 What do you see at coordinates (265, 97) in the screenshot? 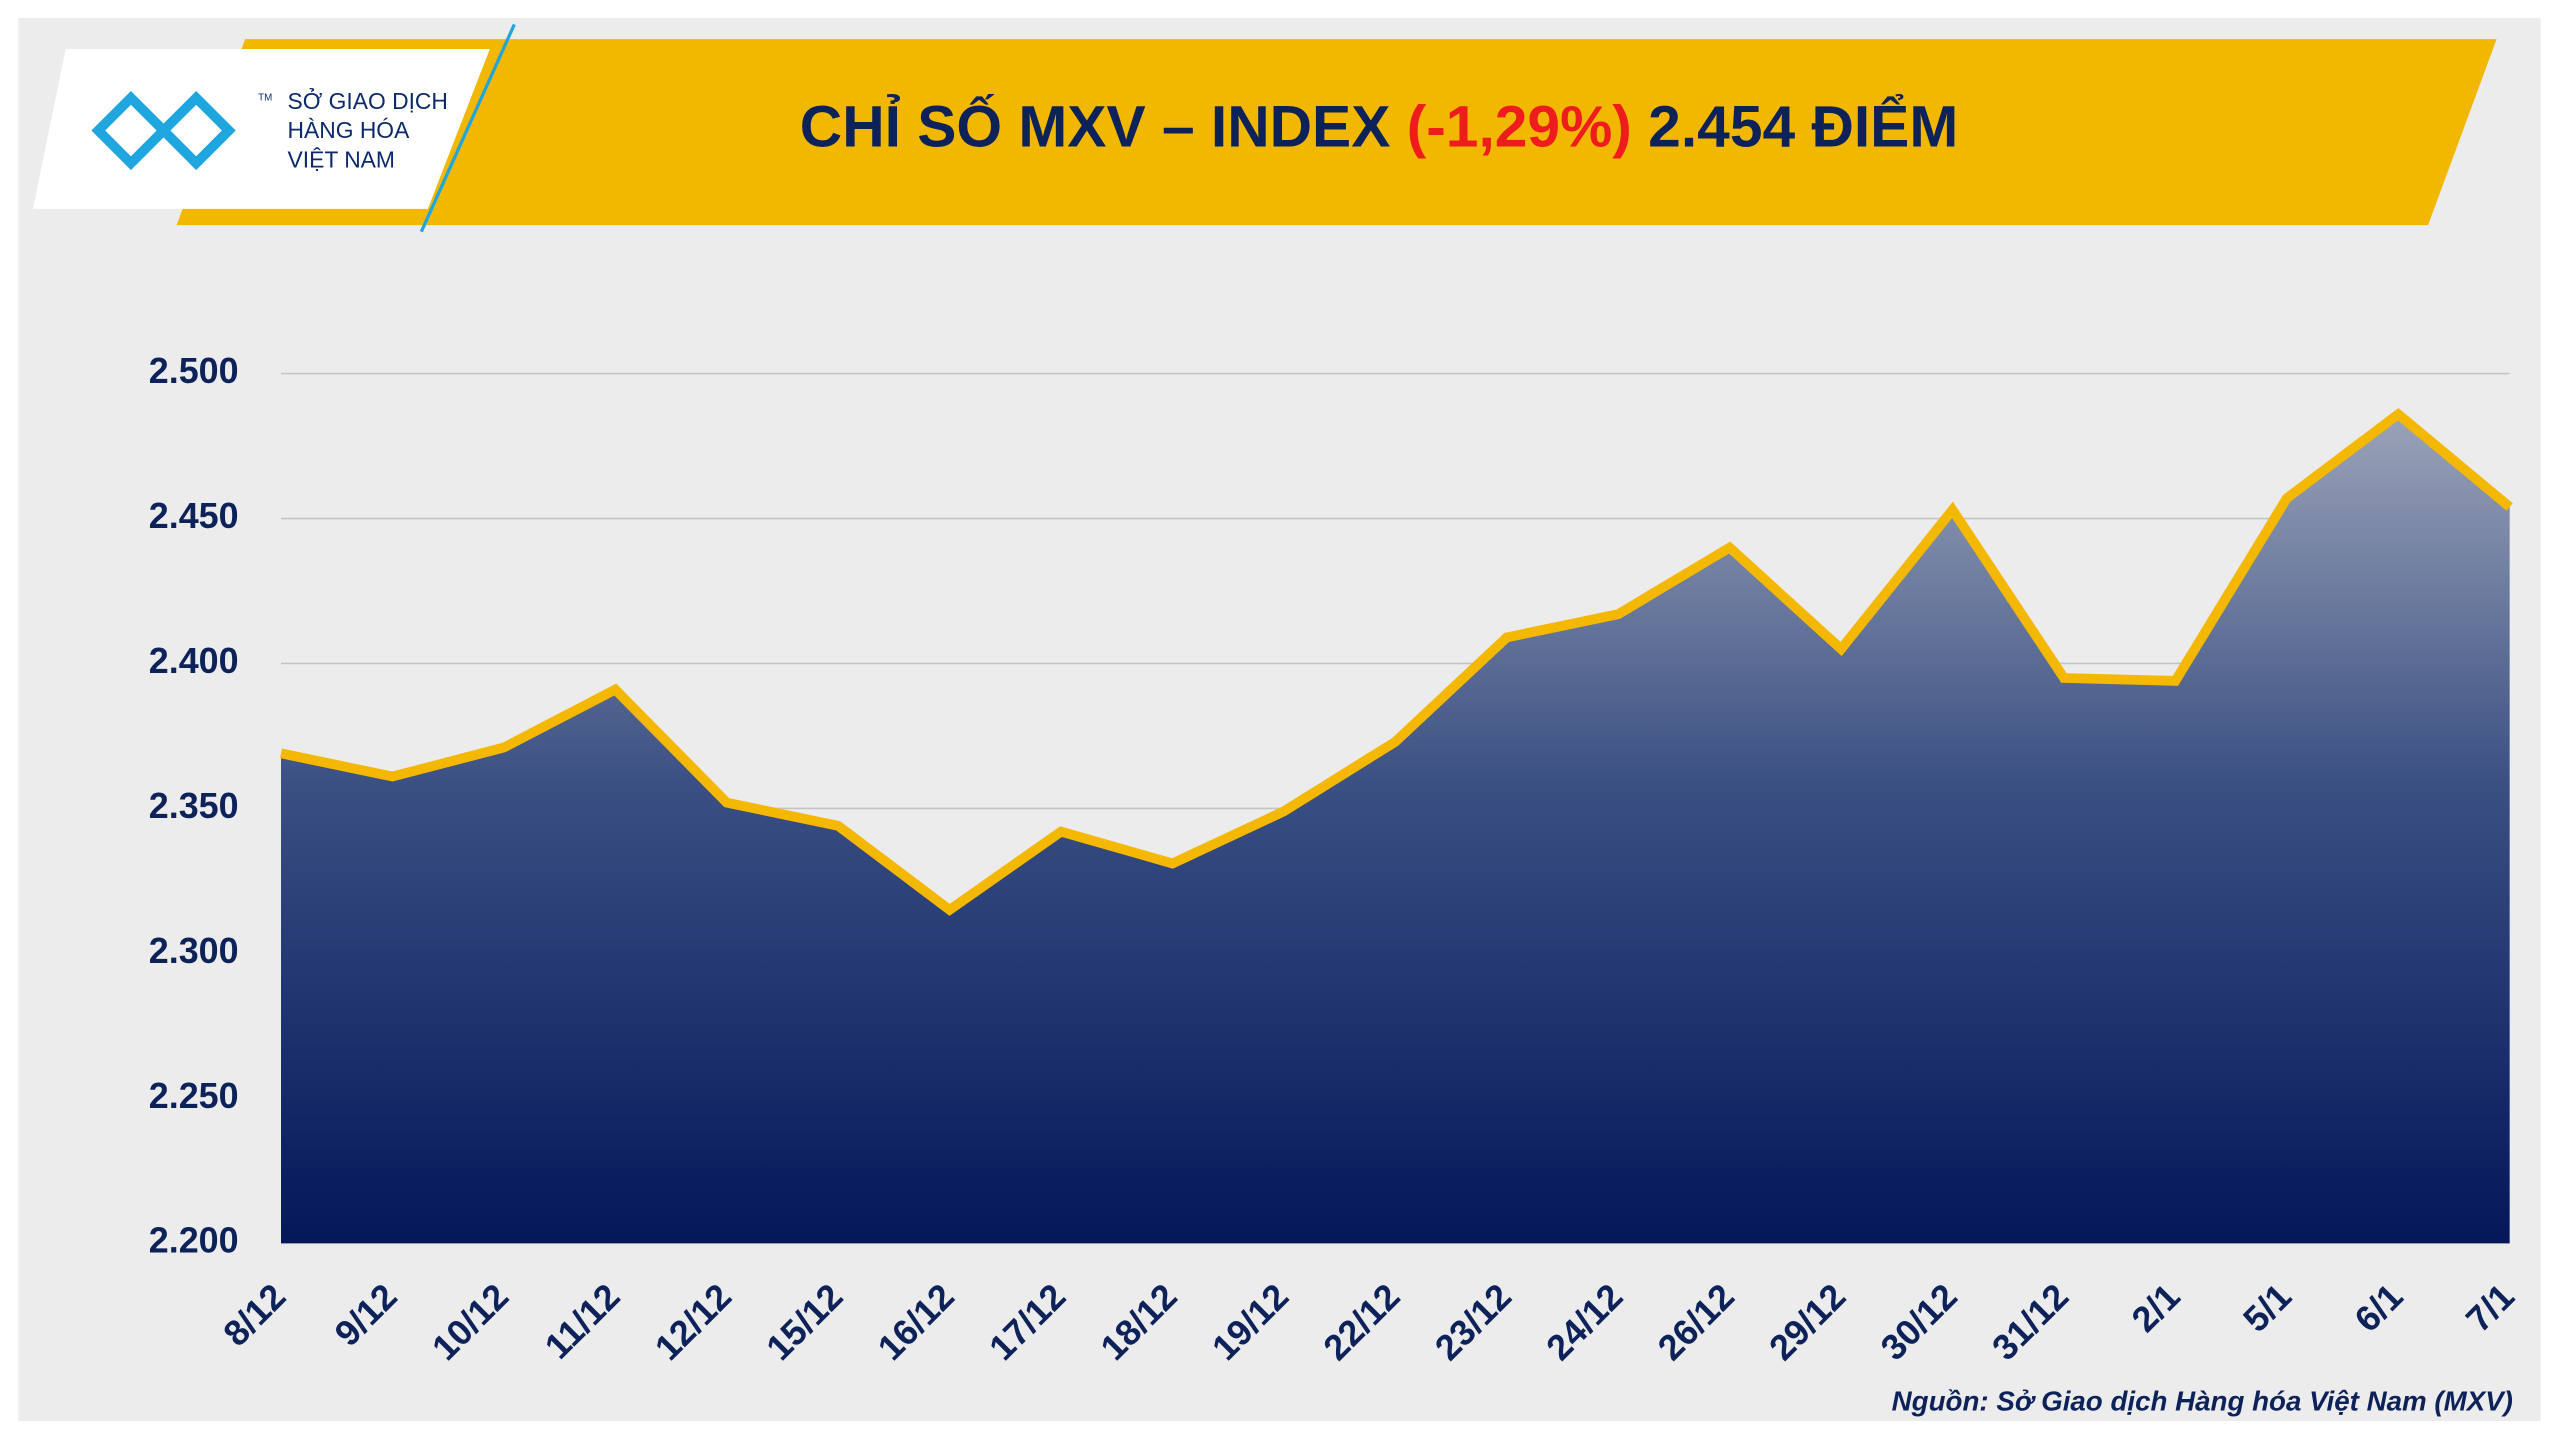
I see `logo-tm: TM` at bounding box center [265, 97].